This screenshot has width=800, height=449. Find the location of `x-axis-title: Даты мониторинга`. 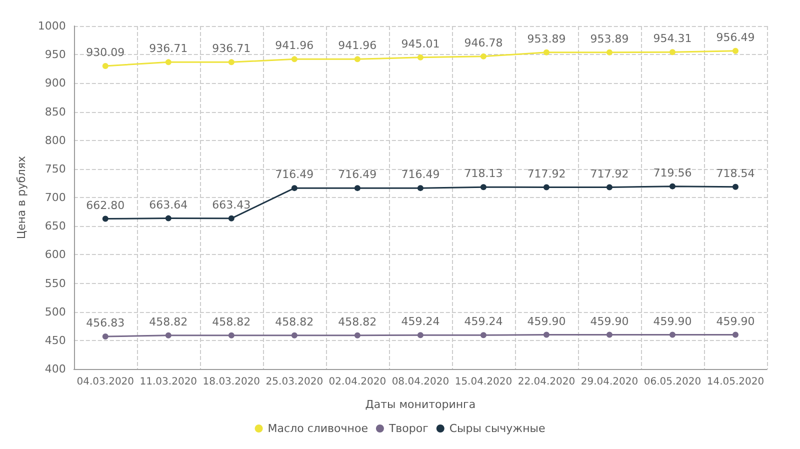

x-axis-title: Даты мониторинга is located at coordinates (420, 404).